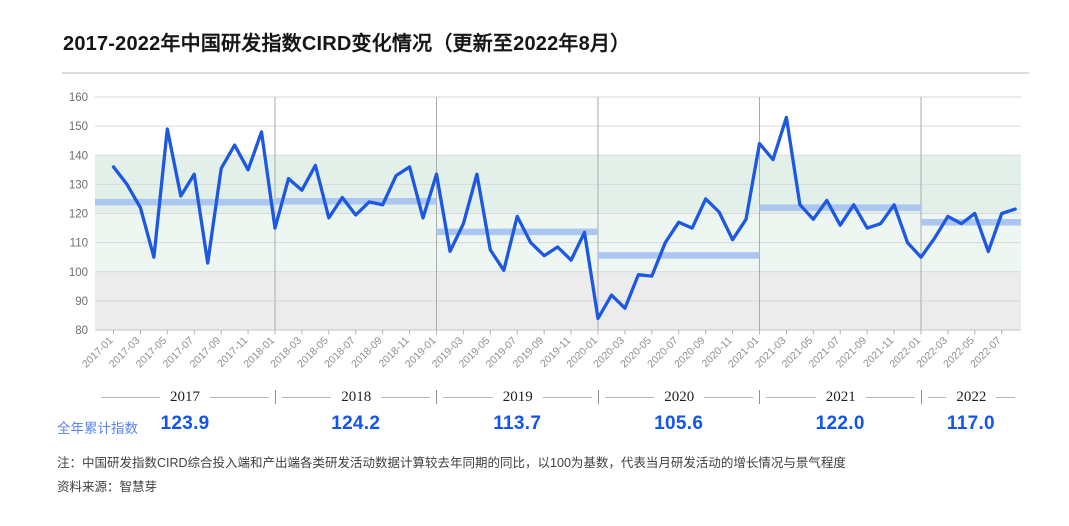 This screenshot has width=1069, height=526. I want to click on y-axis-labels: 160 150 140 130 120 110 100 90 80, so click(78, 214).